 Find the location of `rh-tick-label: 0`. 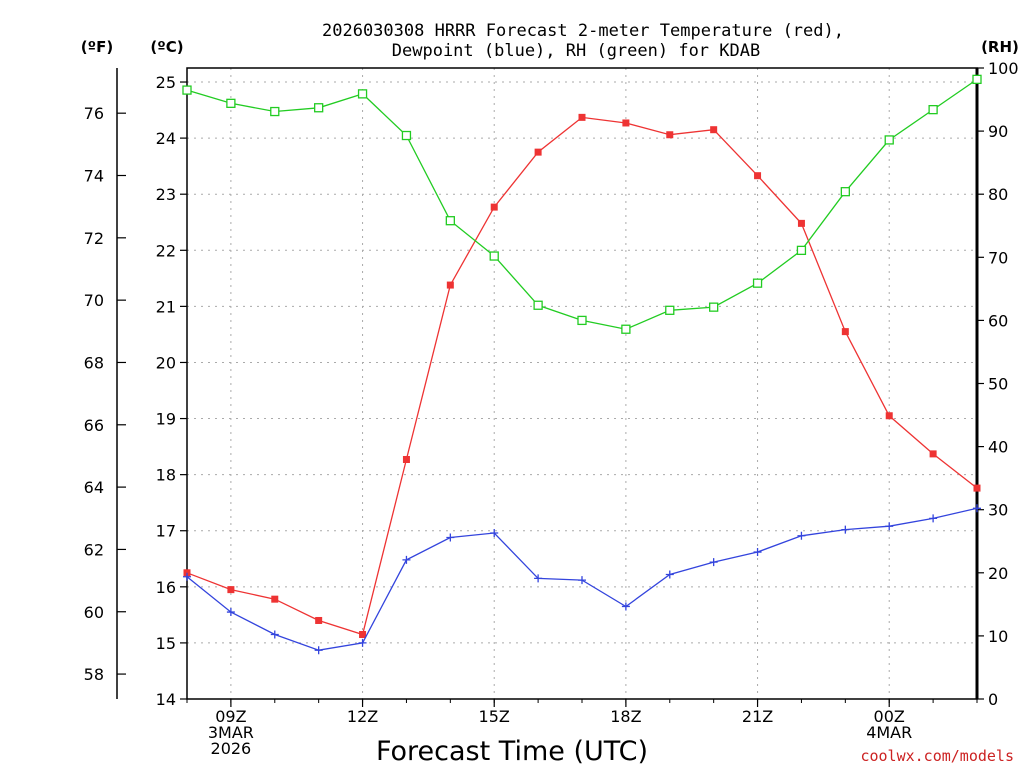

rh-tick-label: 0 is located at coordinates (993, 699).